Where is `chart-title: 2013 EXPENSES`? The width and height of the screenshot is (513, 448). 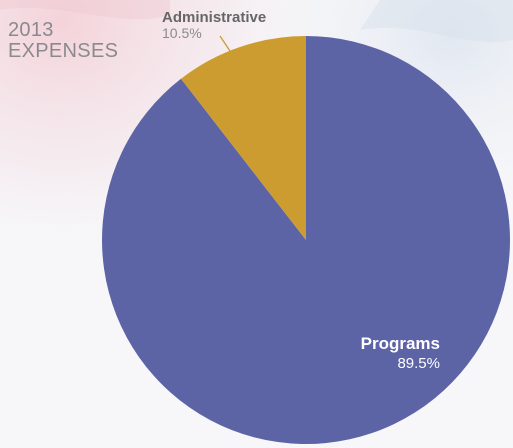 chart-title: 2013 EXPENSES is located at coordinates (63, 41).